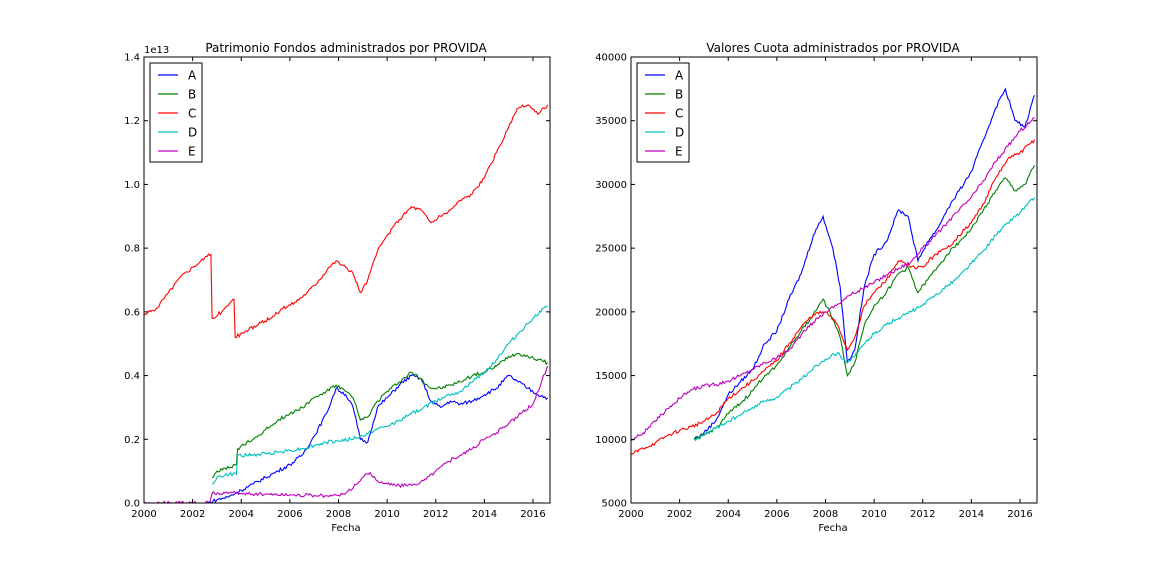 The height and width of the screenshot is (576, 1152). Describe the element at coordinates (611, 440) in the screenshot. I see `y-tick-label: 10000` at that location.